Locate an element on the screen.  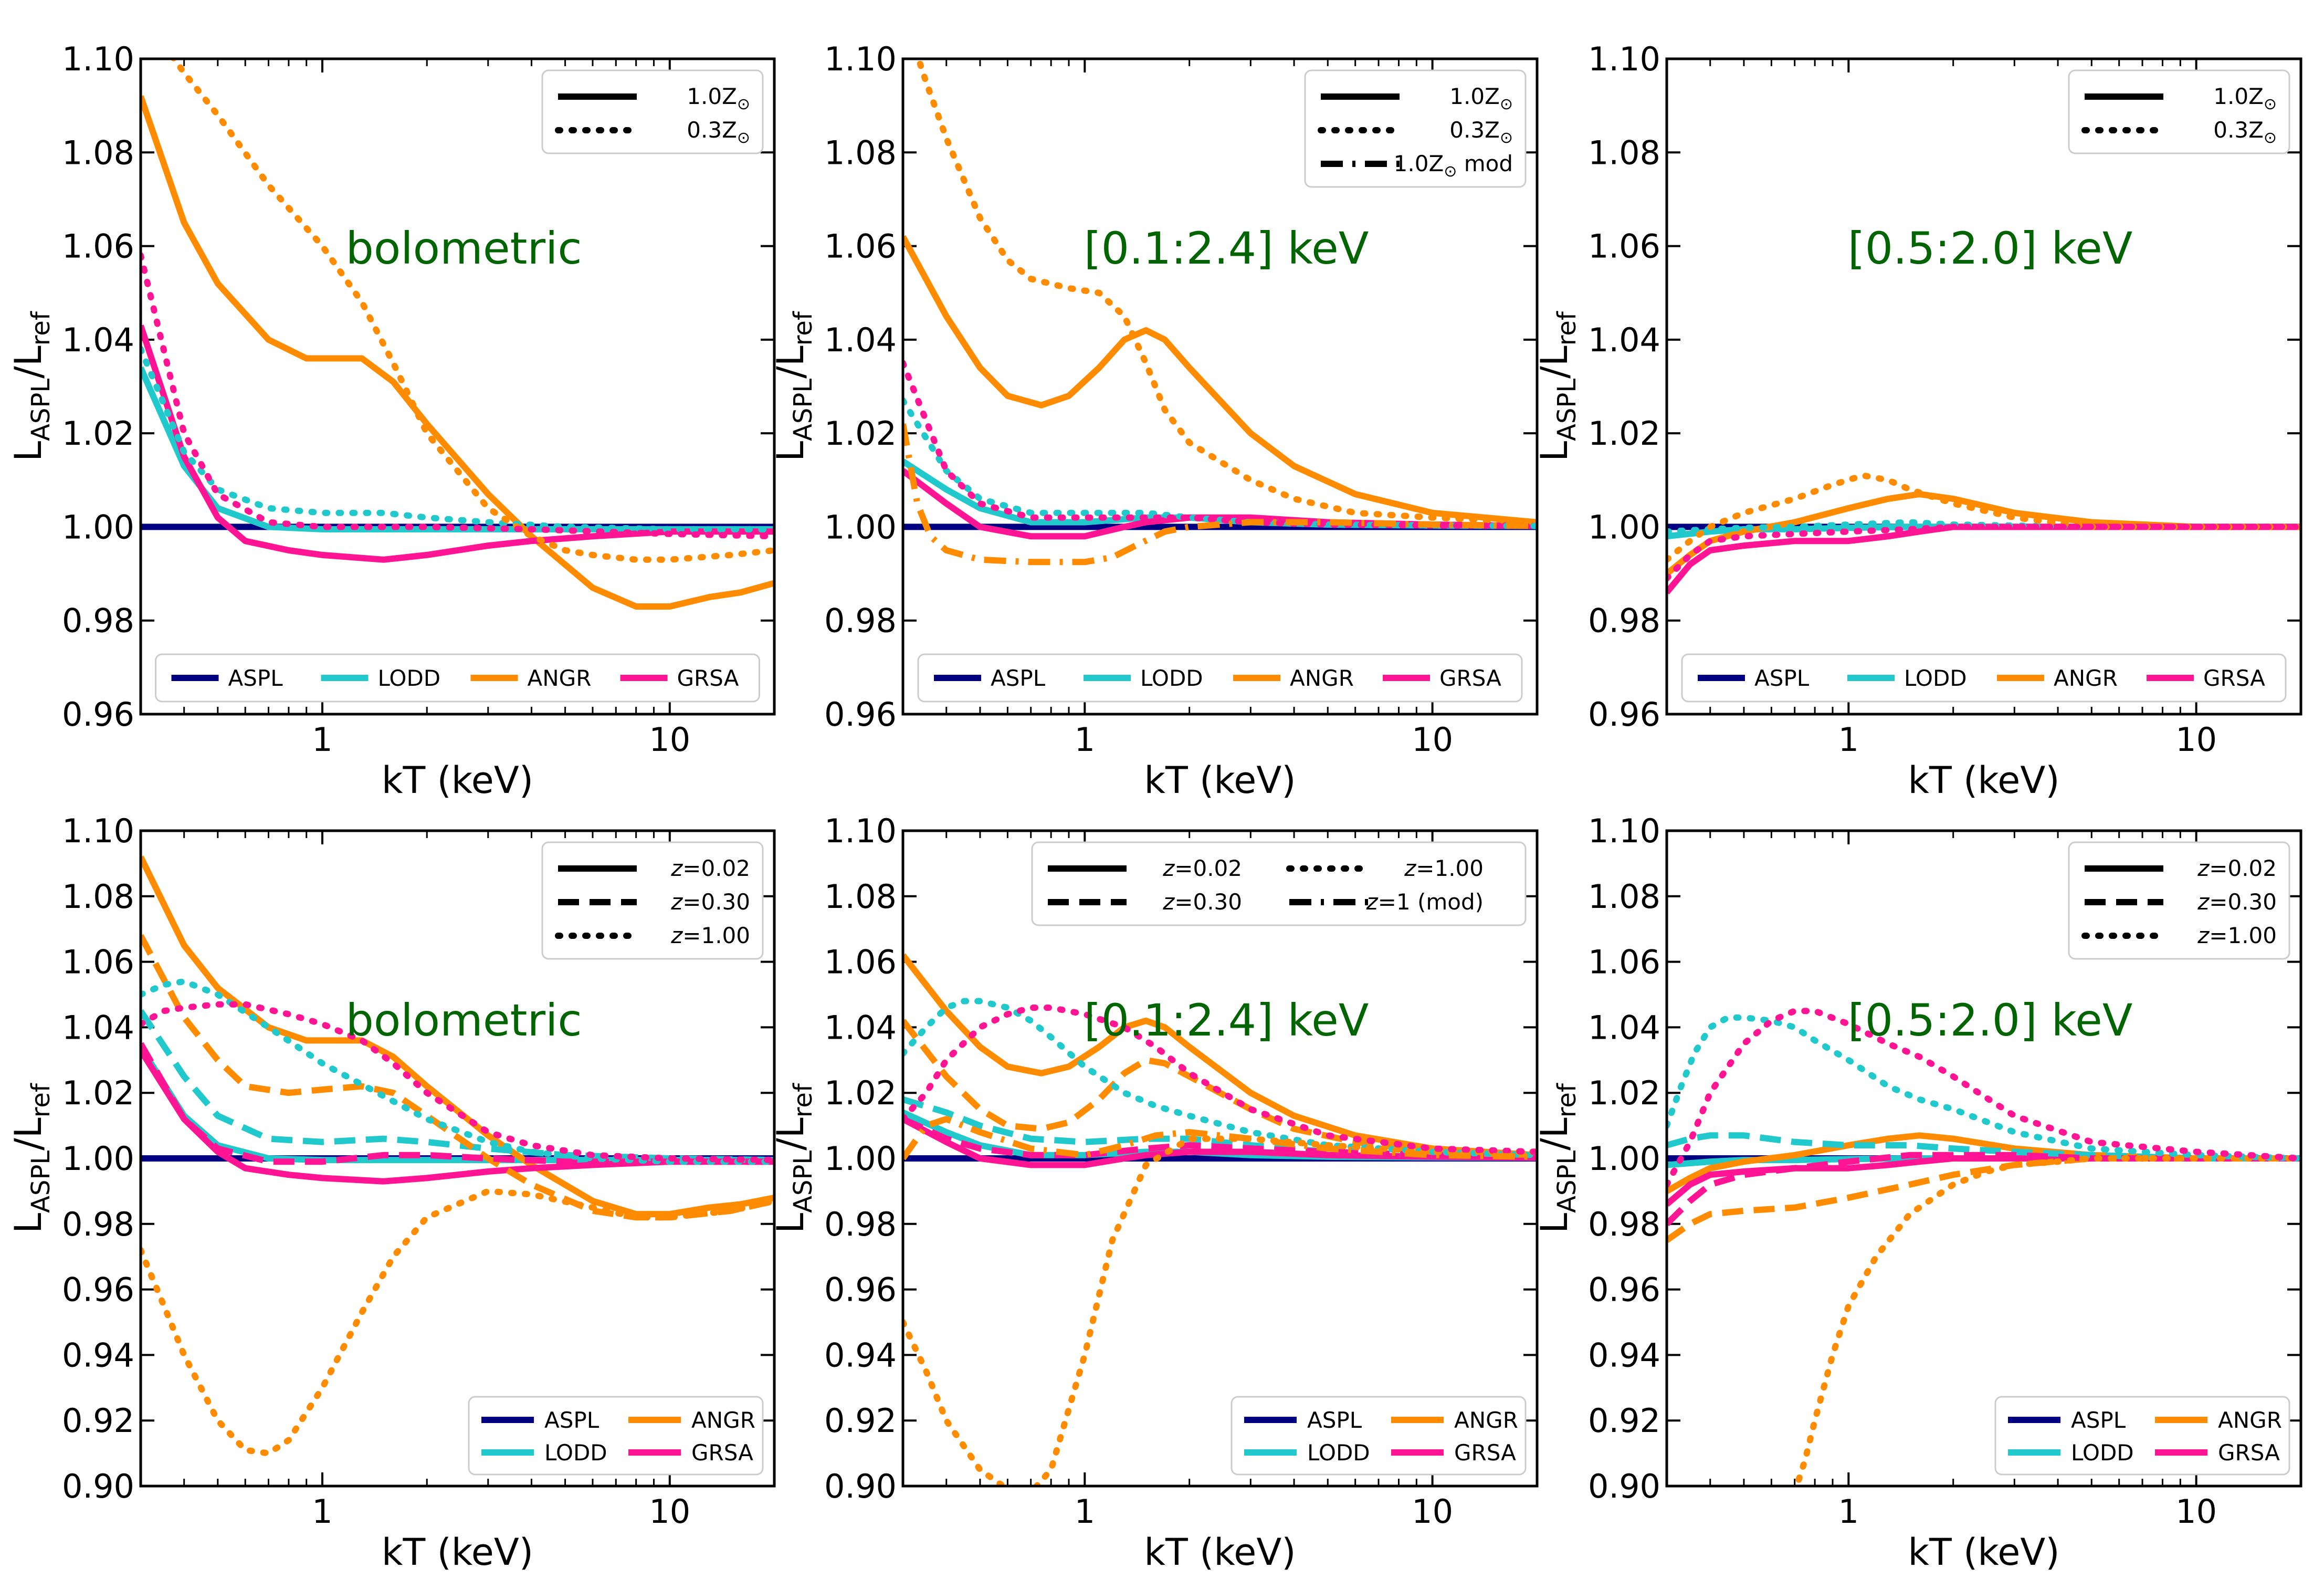
color-legend: ASPL LODD ANGR GRSA is located at coordinates (1220, 678).